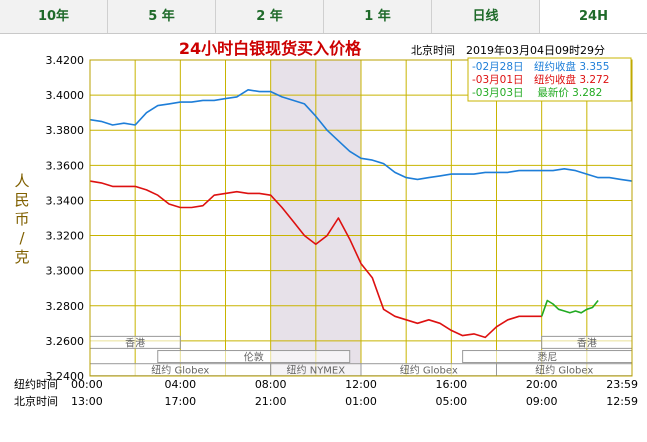 The width and height of the screenshot is (647, 442). What do you see at coordinates (564, 370) in the screenshot?
I see `session-label-7: 纽约 Globex` at bounding box center [564, 370].